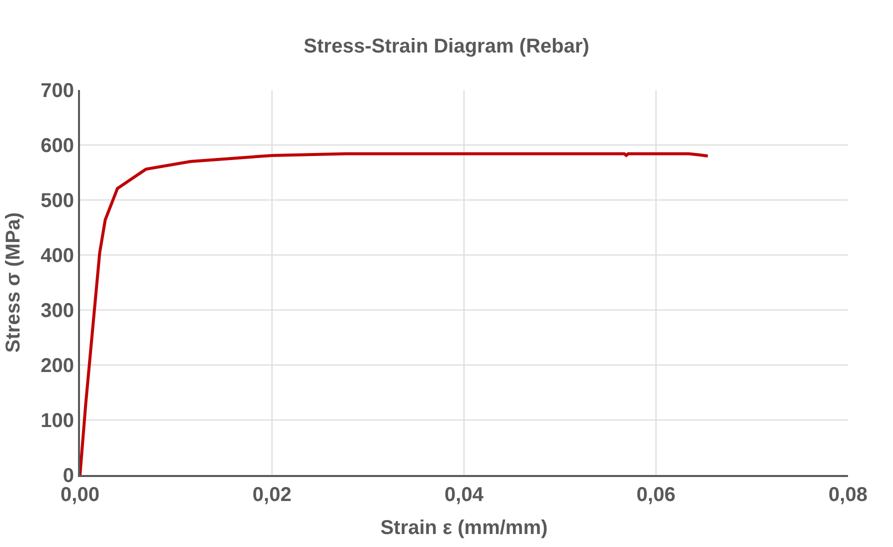 The image size is (893, 547). I want to click on x-tick-label: 0,02, so click(272, 495).